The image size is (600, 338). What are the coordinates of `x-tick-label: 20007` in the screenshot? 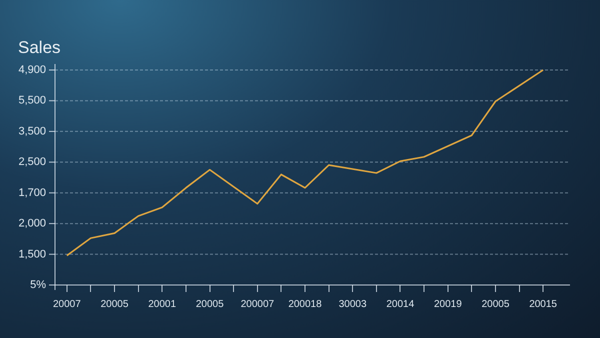 It's located at (67, 304).